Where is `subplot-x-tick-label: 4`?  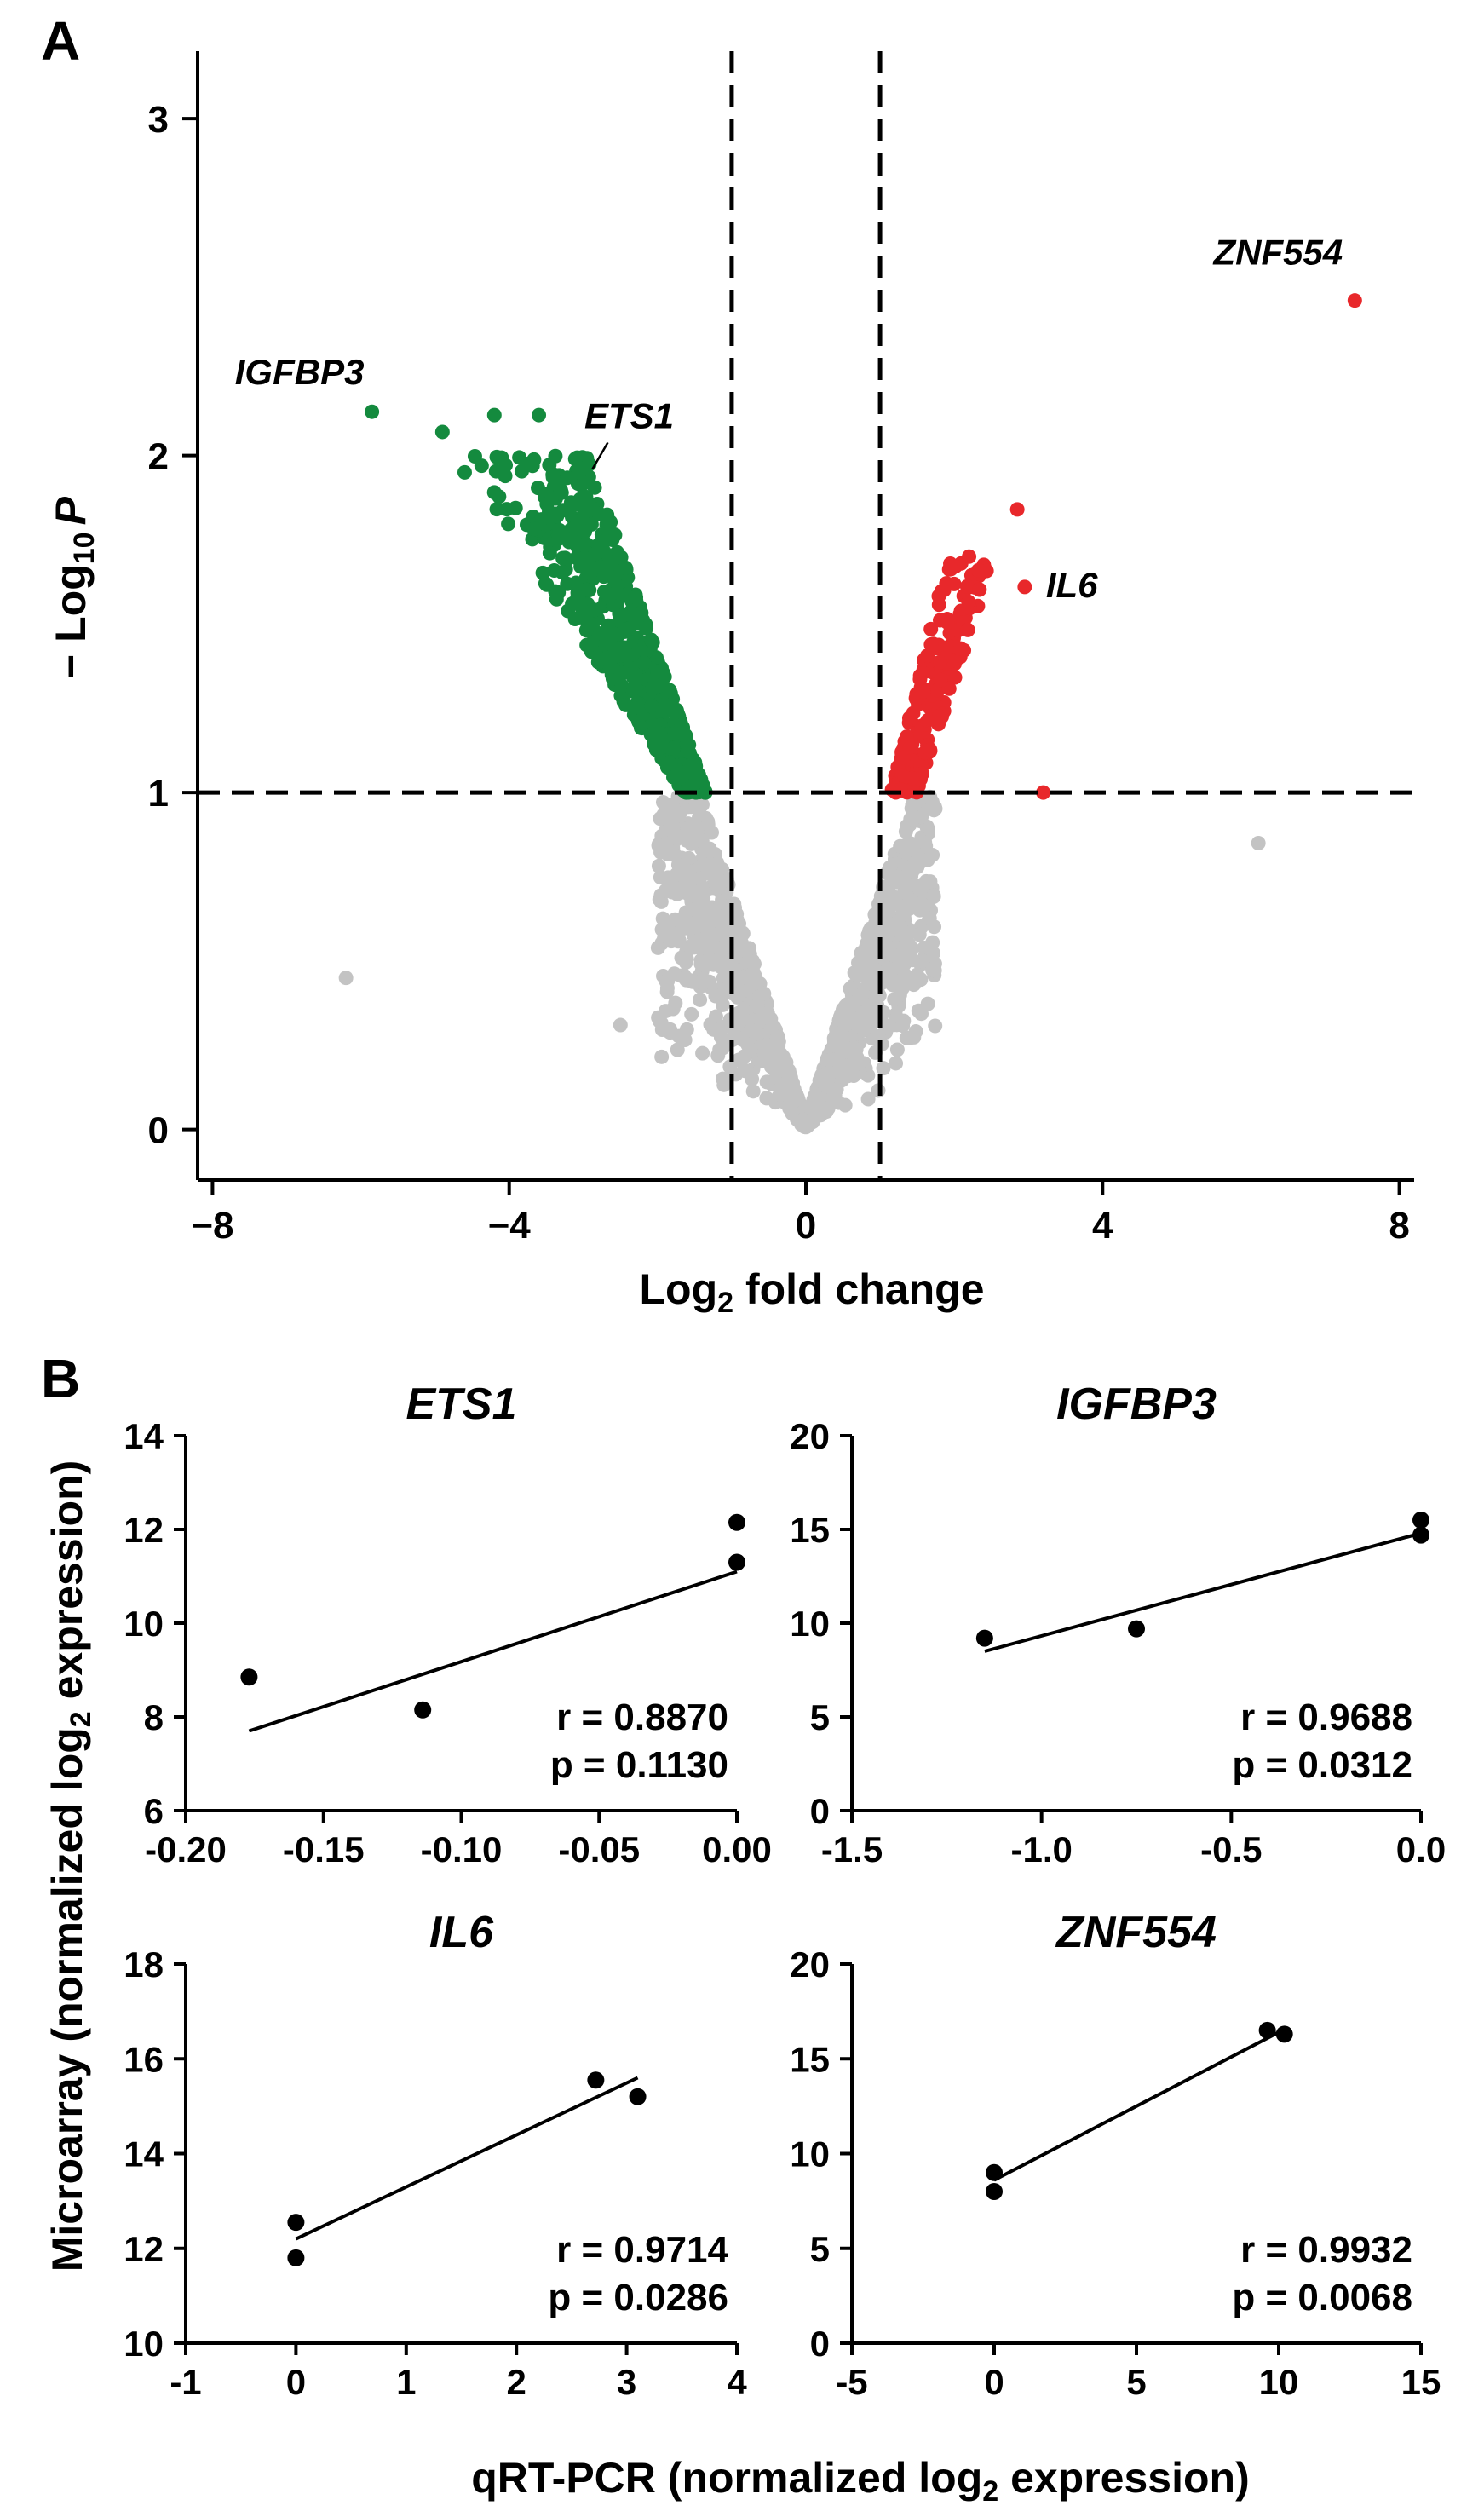 subplot-x-tick-label: 4 is located at coordinates (737, 2382).